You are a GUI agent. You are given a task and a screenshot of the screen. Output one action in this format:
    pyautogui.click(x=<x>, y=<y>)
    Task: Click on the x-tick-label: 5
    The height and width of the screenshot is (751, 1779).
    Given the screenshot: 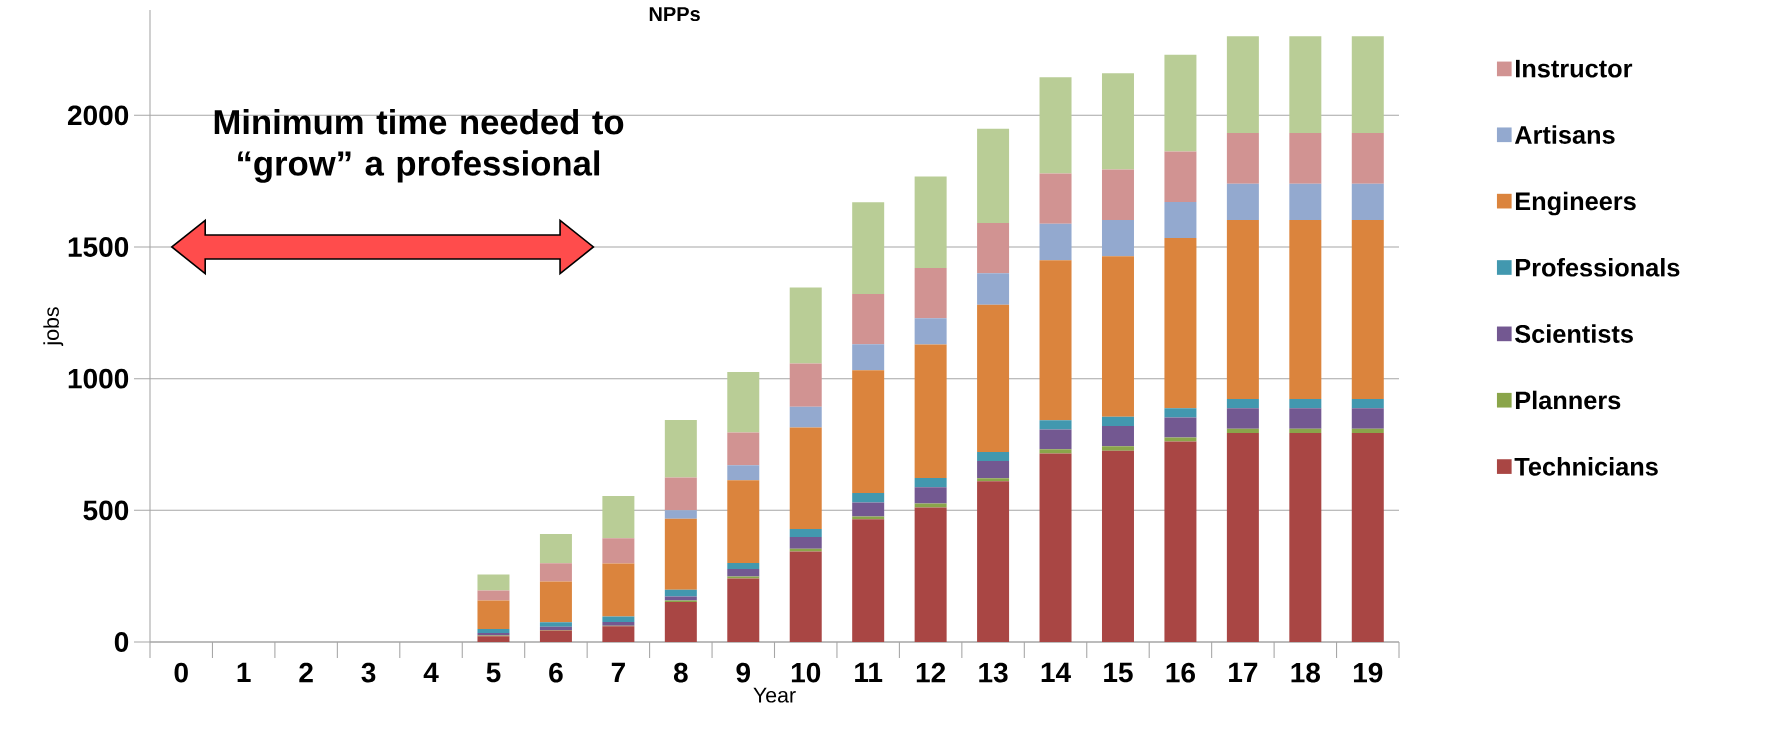 What is the action you would take?
    pyautogui.click(x=493, y=672)
    